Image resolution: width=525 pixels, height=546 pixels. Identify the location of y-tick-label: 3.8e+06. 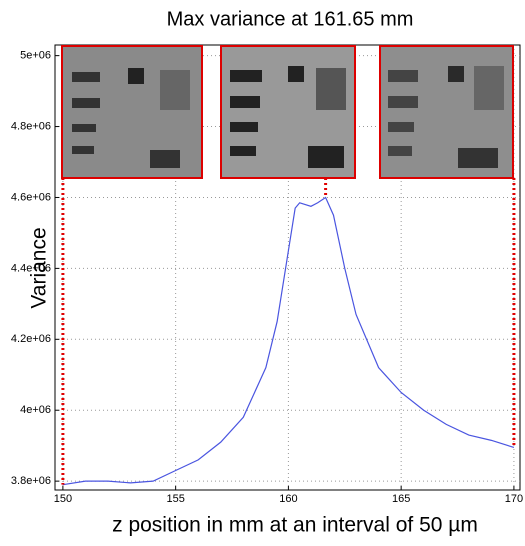
(31, 481).